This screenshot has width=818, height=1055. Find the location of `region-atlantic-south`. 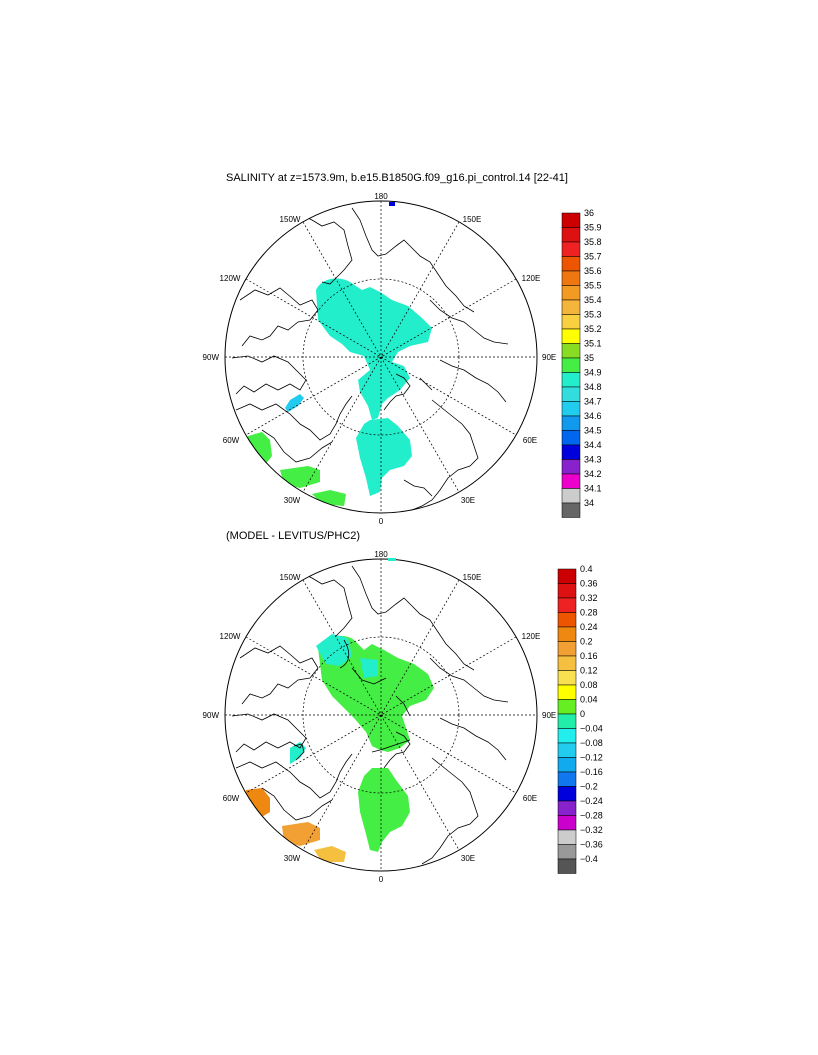

region-atlantic-south is located at coordinates (300, 477).